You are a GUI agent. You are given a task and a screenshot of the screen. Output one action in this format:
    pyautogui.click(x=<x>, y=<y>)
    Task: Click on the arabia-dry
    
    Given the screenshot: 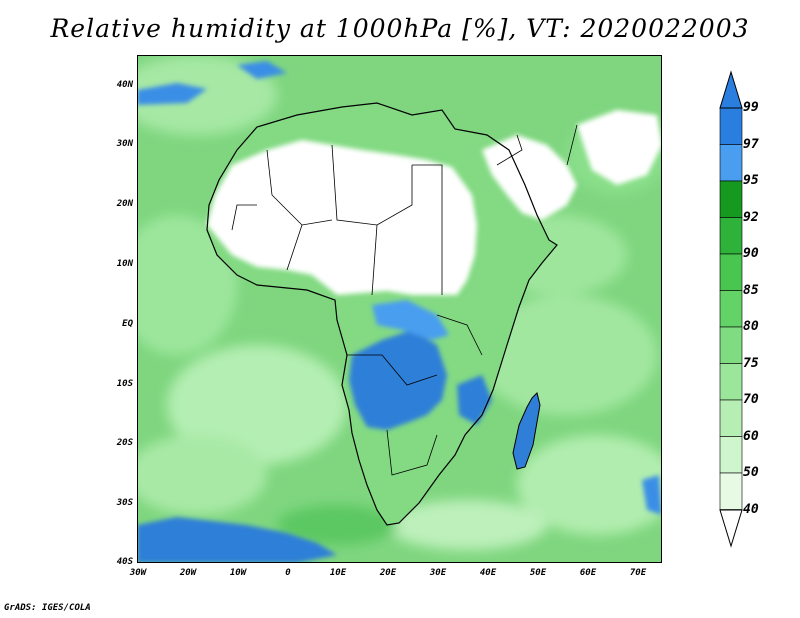 What is the action you would take?
    pyautogui.click(x=529, y=177)
    